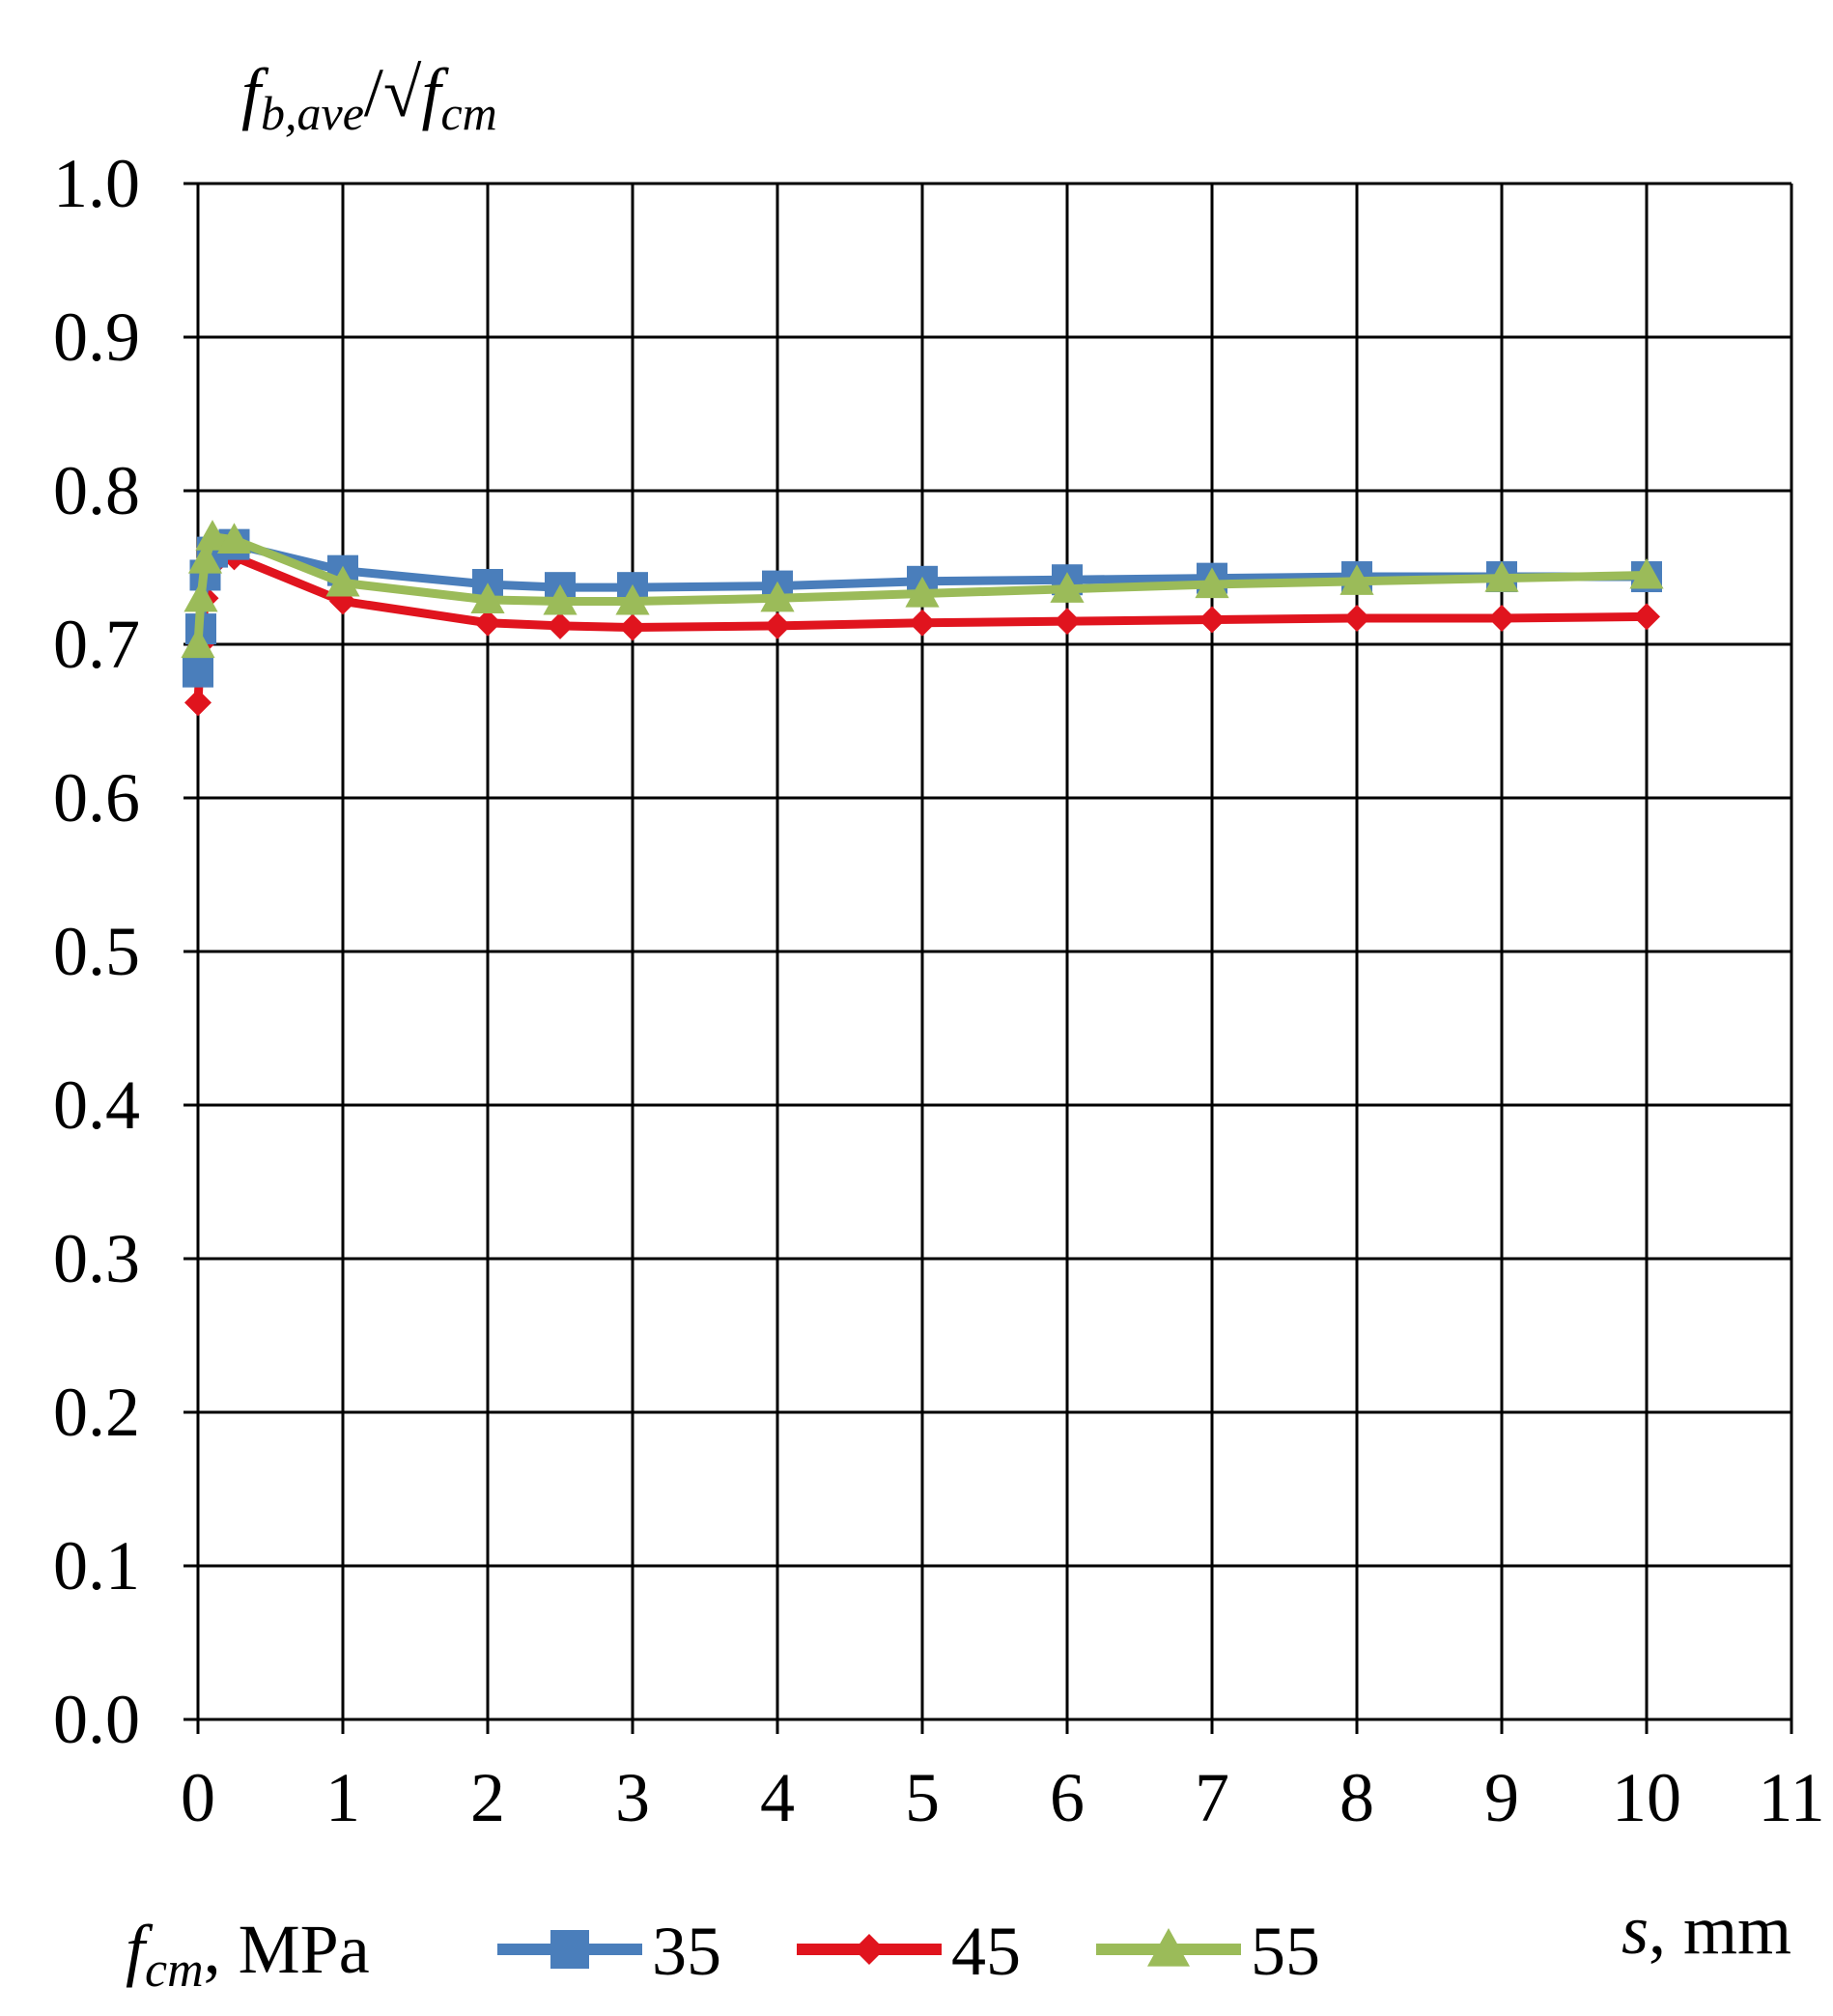 This screenshot has height=2016, width=1833. What do you see at coordinates (287, 1949) in the screenshot?
I see `legend-title-unit: , MPa` at bounding box center [287, 1949].